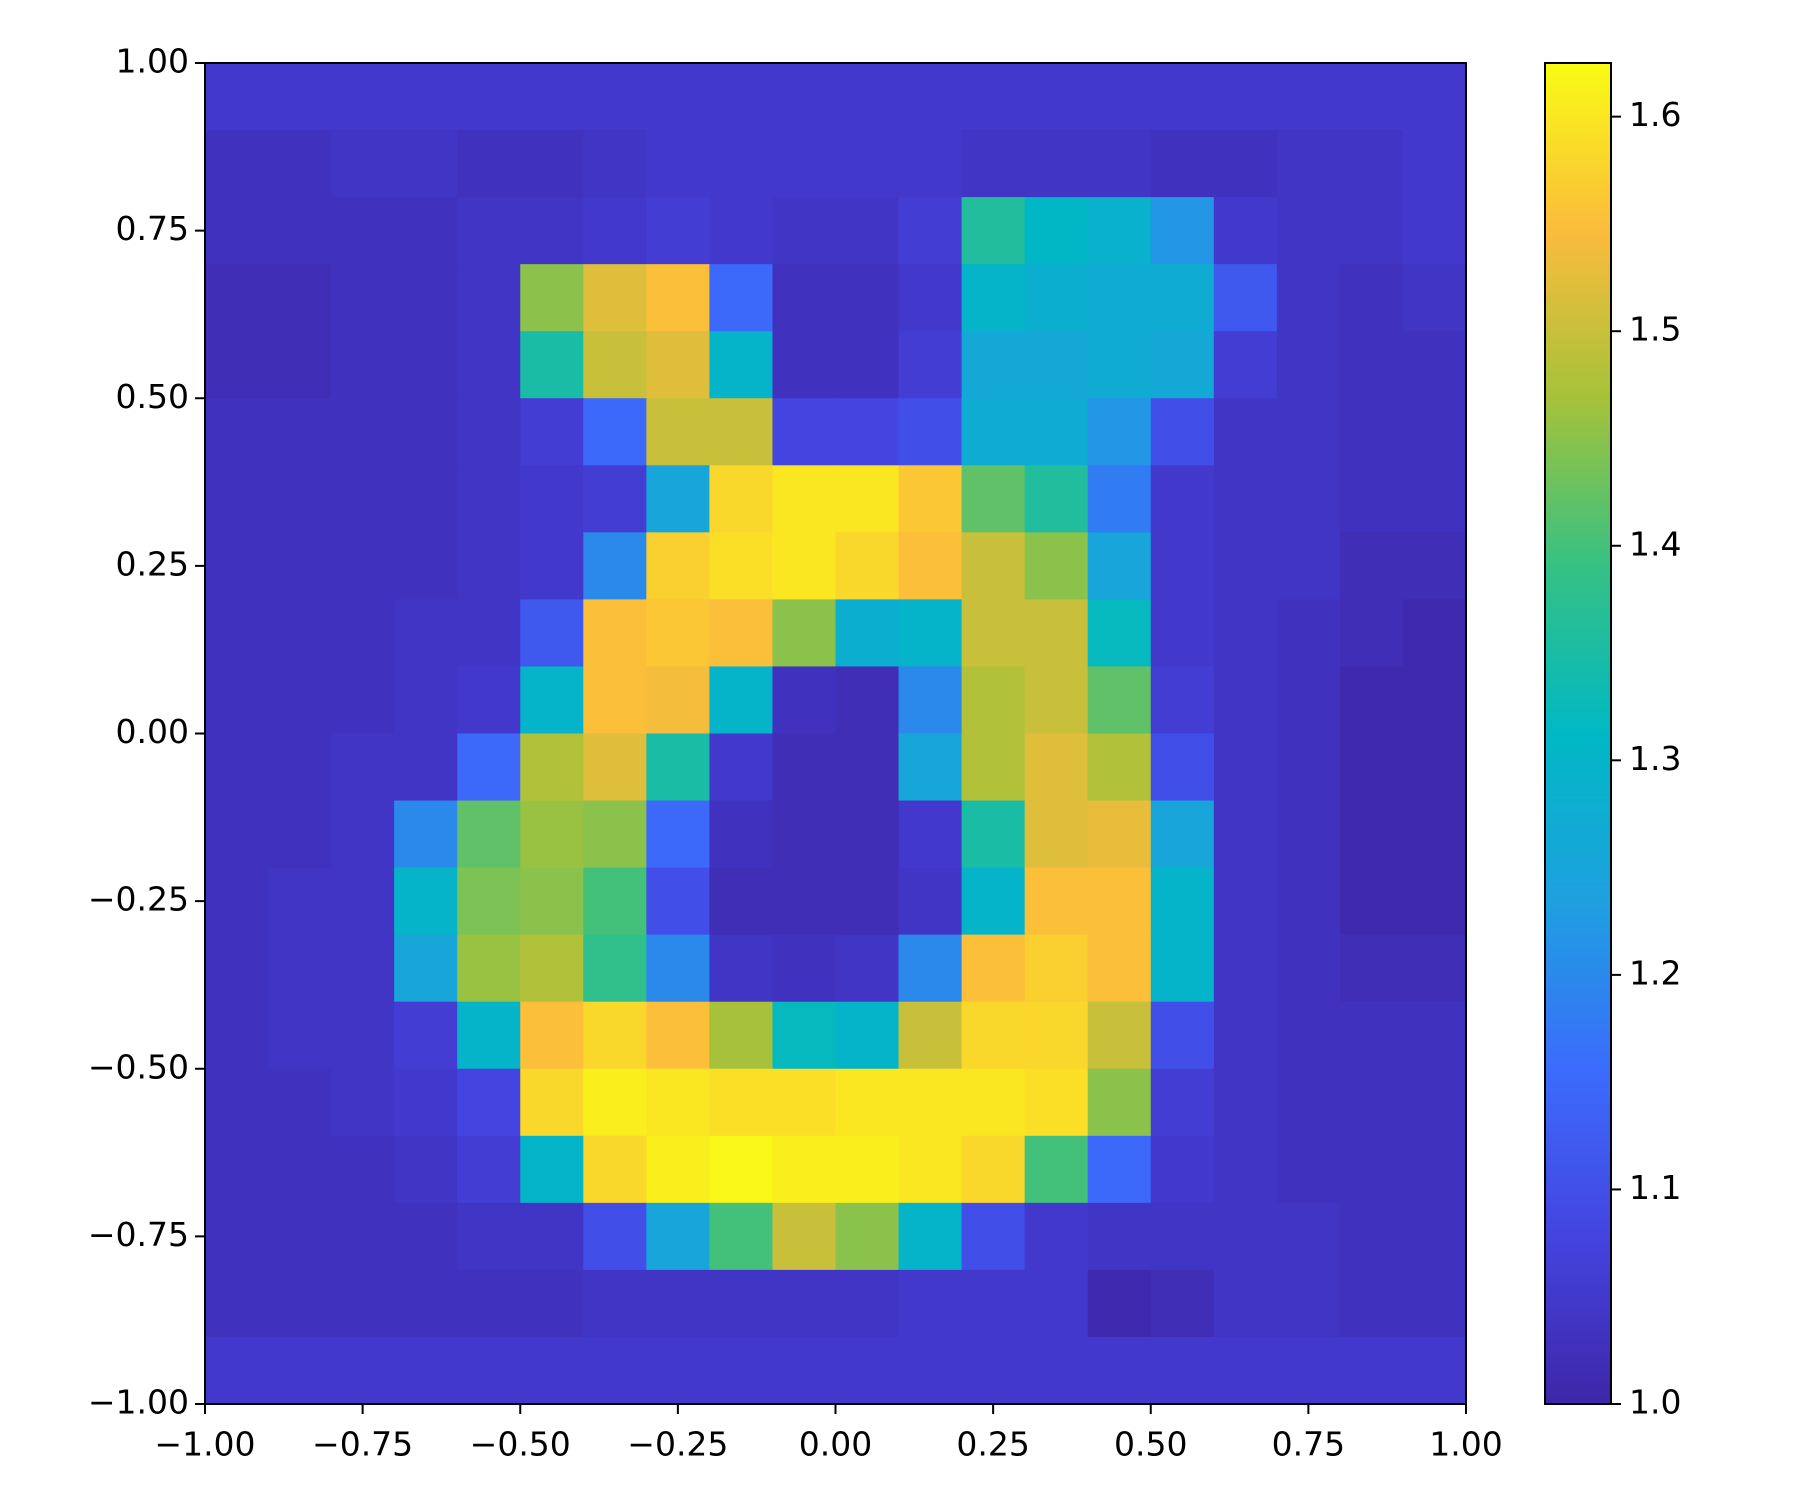 This screenshot has width=1800, height=1500. I want to click on y-tick-label: −0.25, so click(138, 899).